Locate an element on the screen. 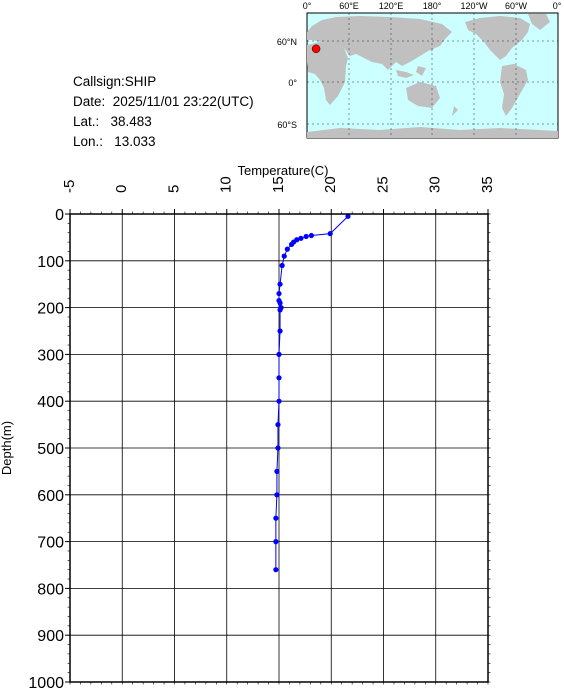 The image size is (564, 690). latitude-text: Lat.: 38.483 is located at coordinates (112, 121).